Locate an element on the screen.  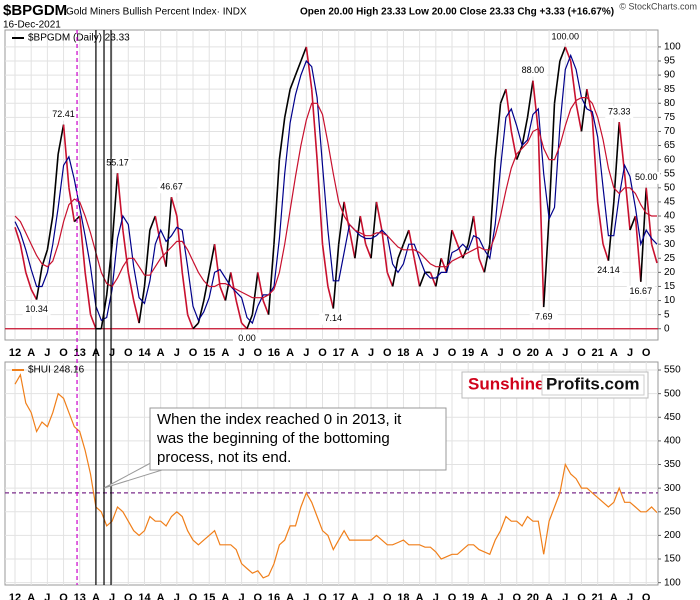
value-label: 10.34 is located at coordinates (36, 309).